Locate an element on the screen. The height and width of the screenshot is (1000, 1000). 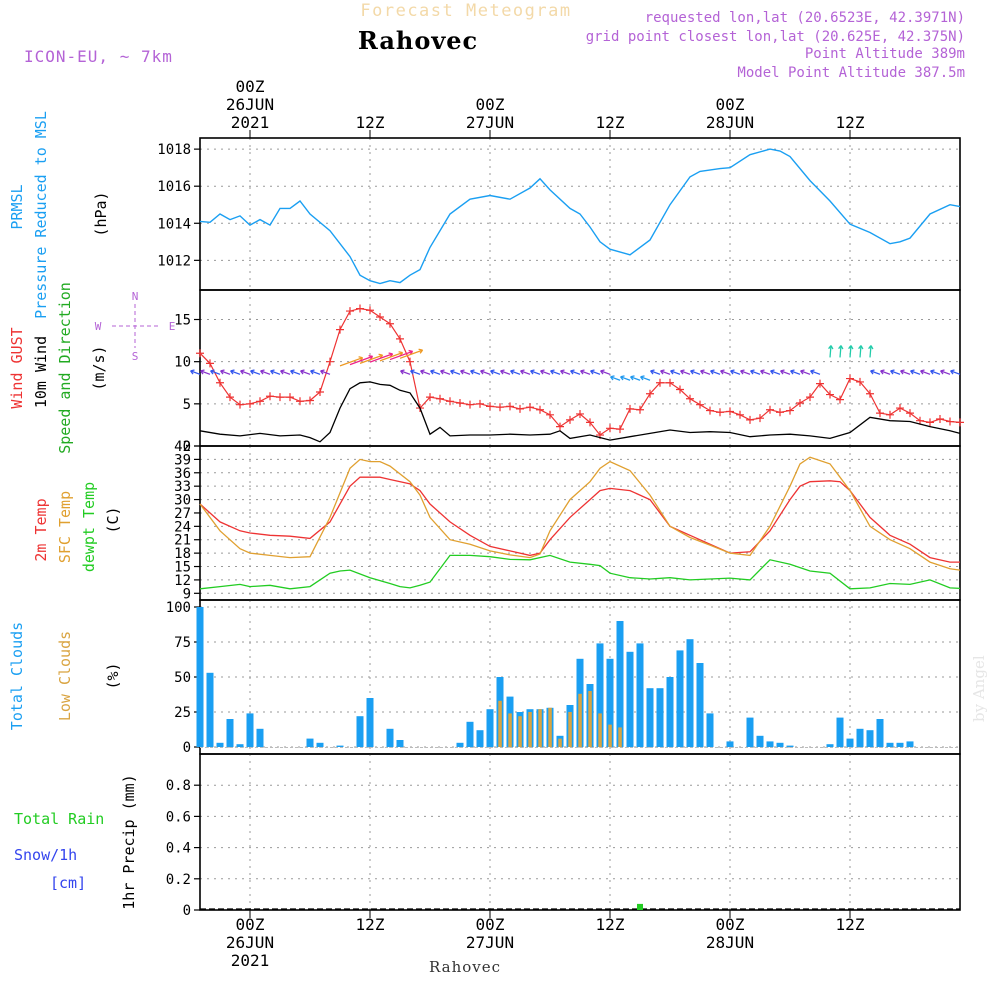
bottom-time-label-4-0: 00Z is located at coordinates (730, 924).